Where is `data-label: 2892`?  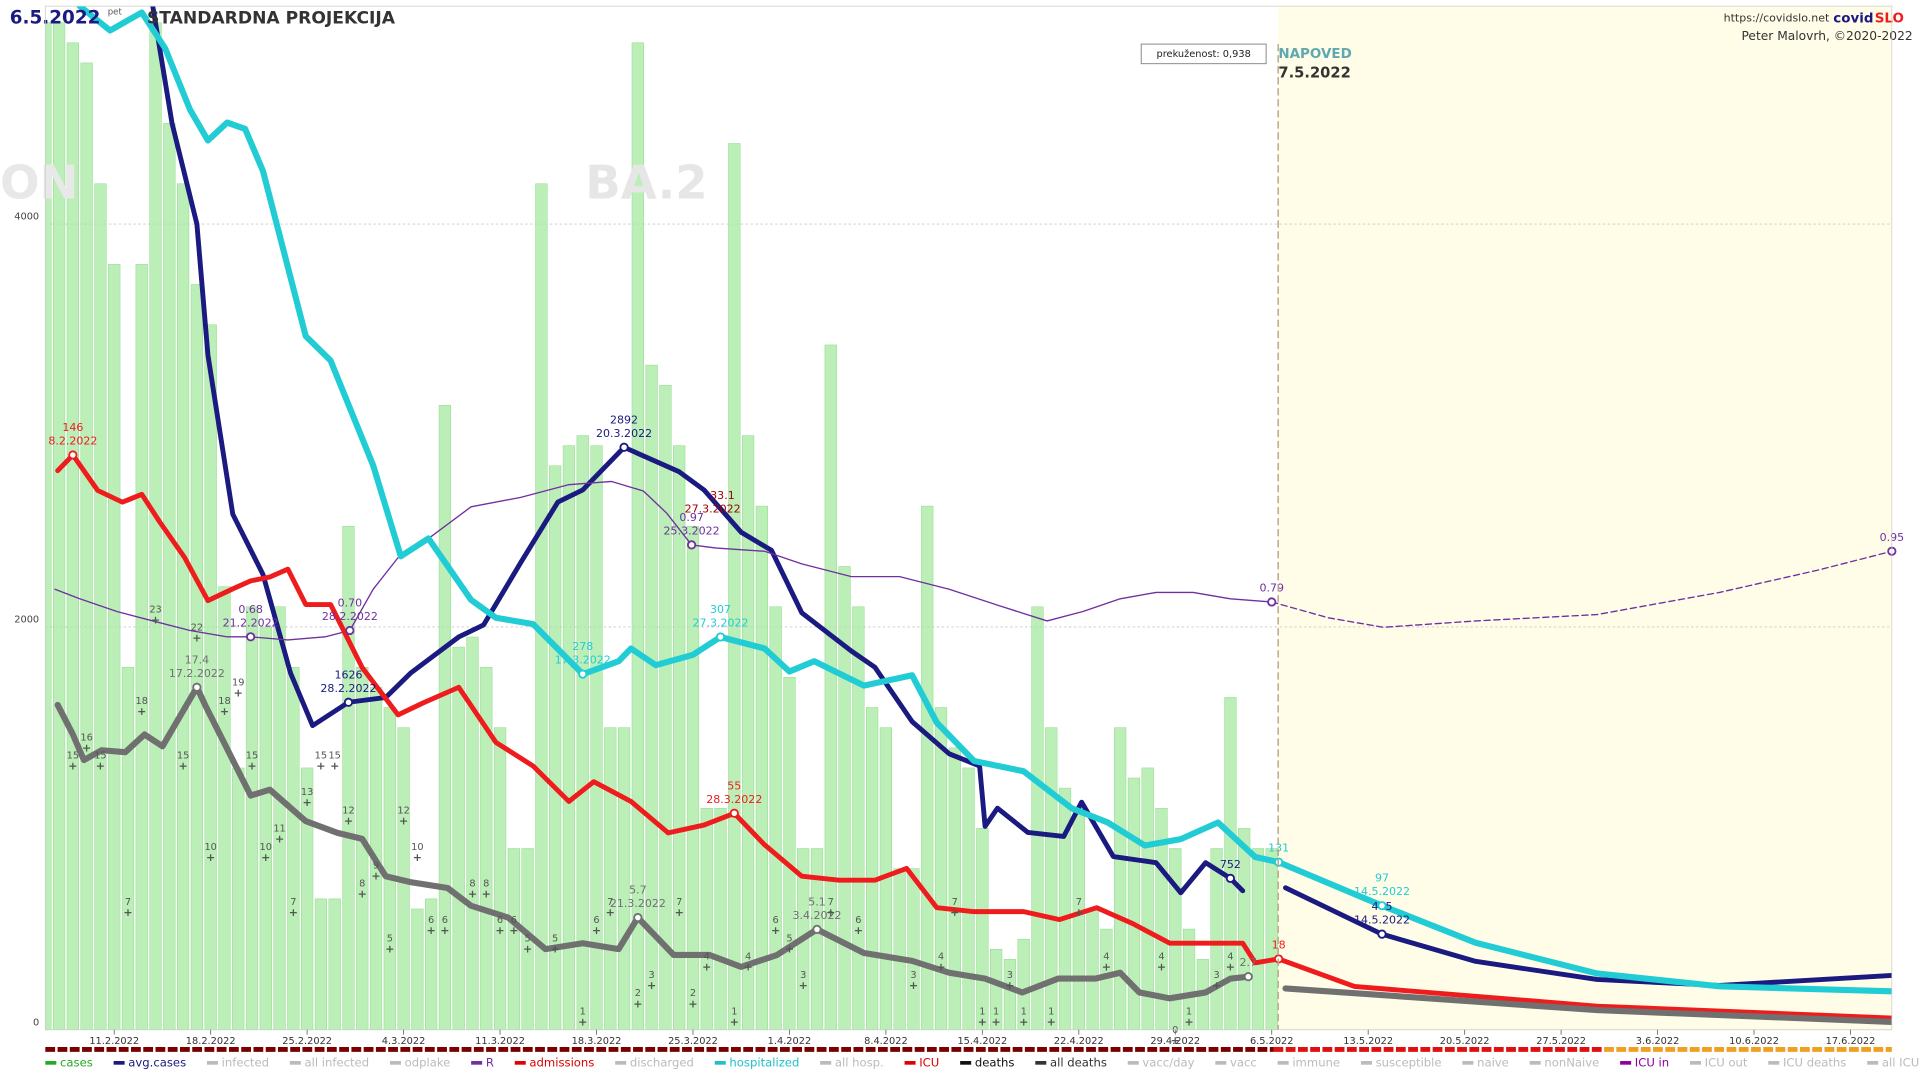
data-label: 2892 is located at coordinates (624, 419).